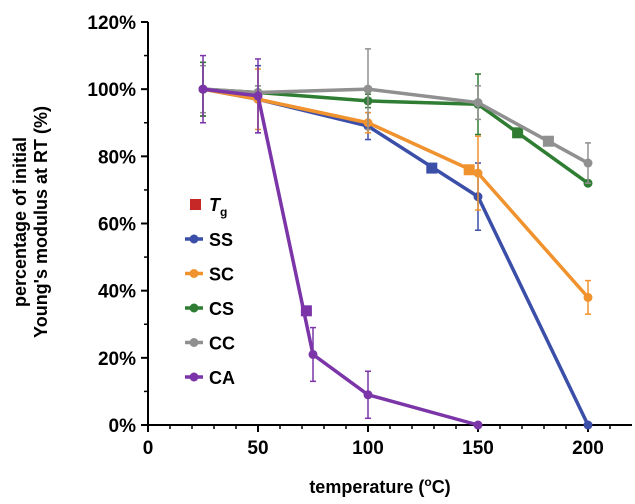 The height and width of the screenshot is (504, 635). Describe the element at coordinates (257, 448) in the screenshot. I see `x-tick-label: 50` at that location.